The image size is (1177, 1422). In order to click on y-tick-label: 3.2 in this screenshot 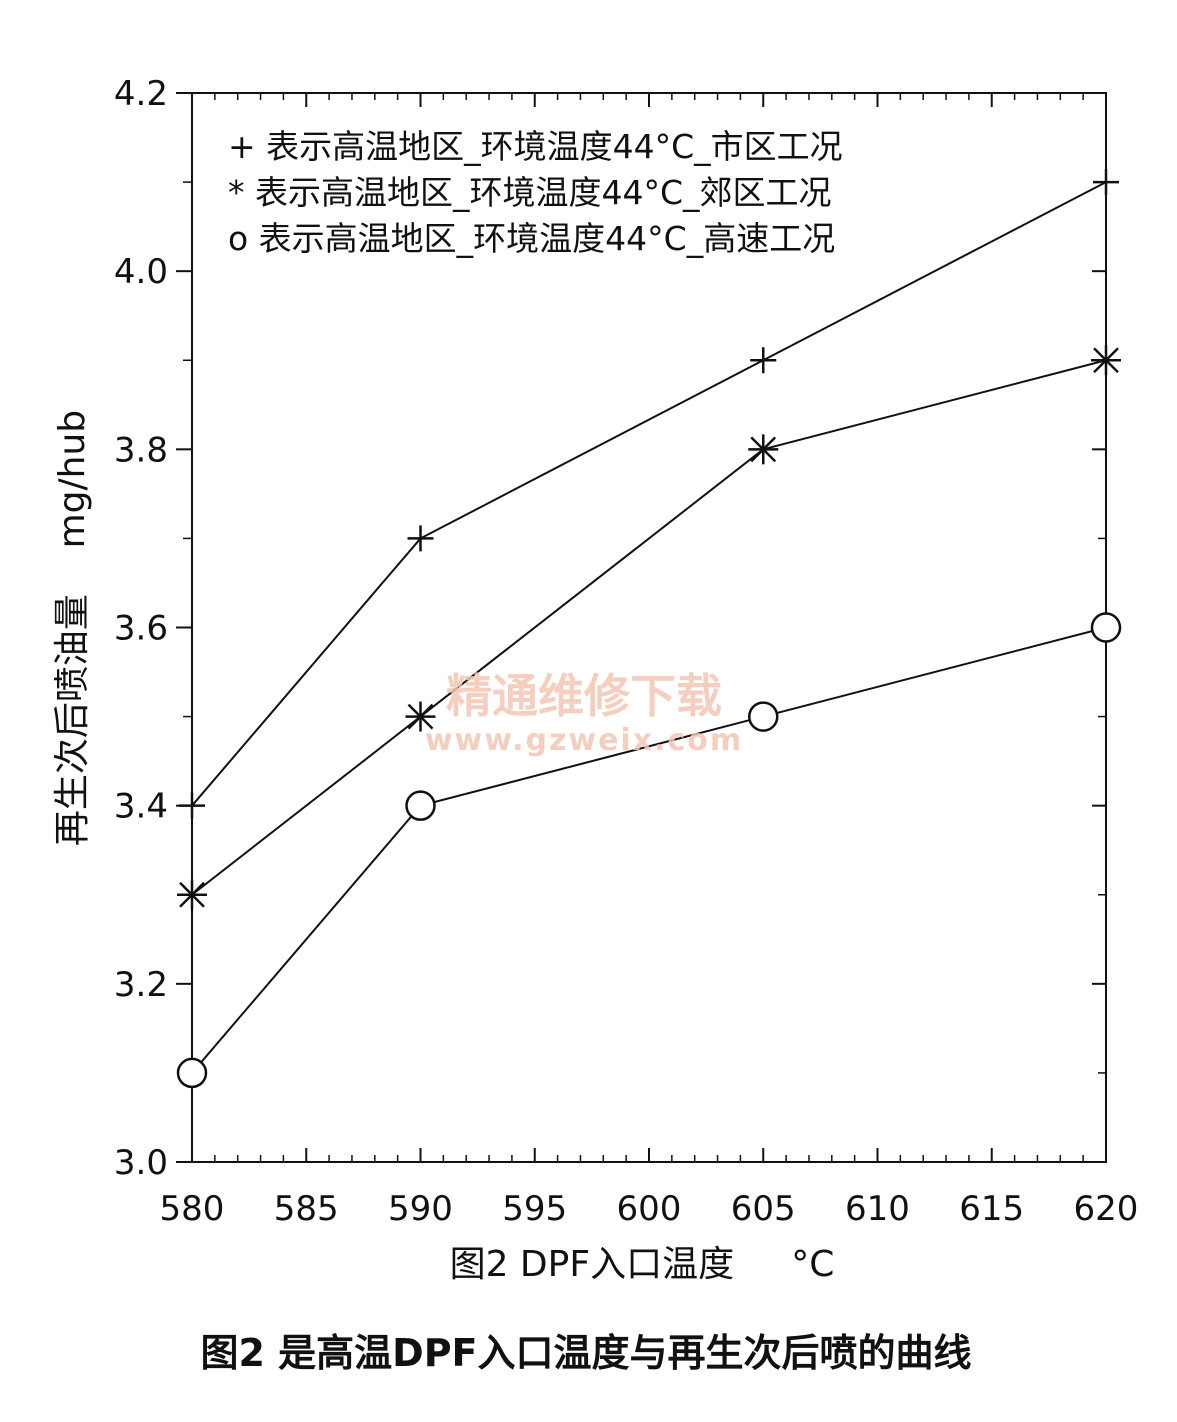, I will do `click(141, 985)`.